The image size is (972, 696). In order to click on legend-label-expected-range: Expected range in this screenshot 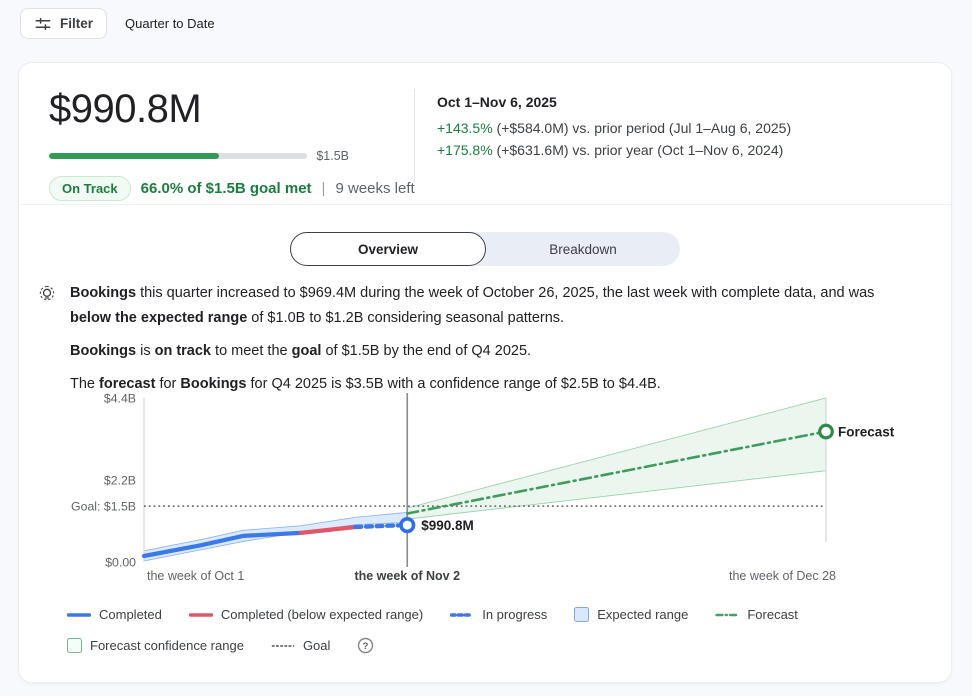, I will do `click(643, 614)`.